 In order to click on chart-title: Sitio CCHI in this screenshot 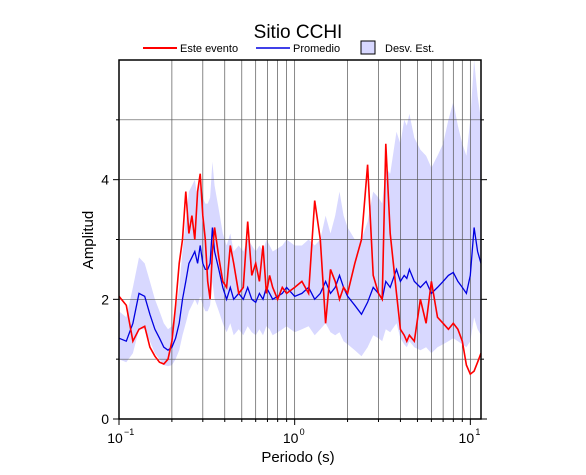, I will do `click(298, 32)`.